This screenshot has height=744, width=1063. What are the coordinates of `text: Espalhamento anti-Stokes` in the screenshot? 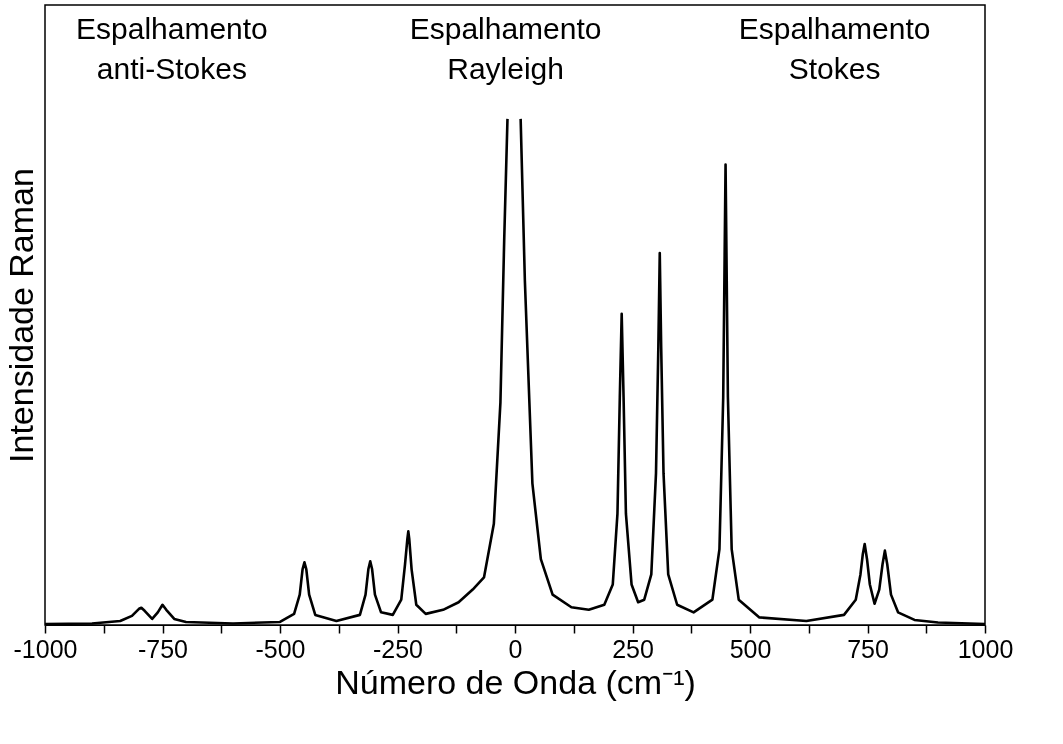 It's located at (172, 48).